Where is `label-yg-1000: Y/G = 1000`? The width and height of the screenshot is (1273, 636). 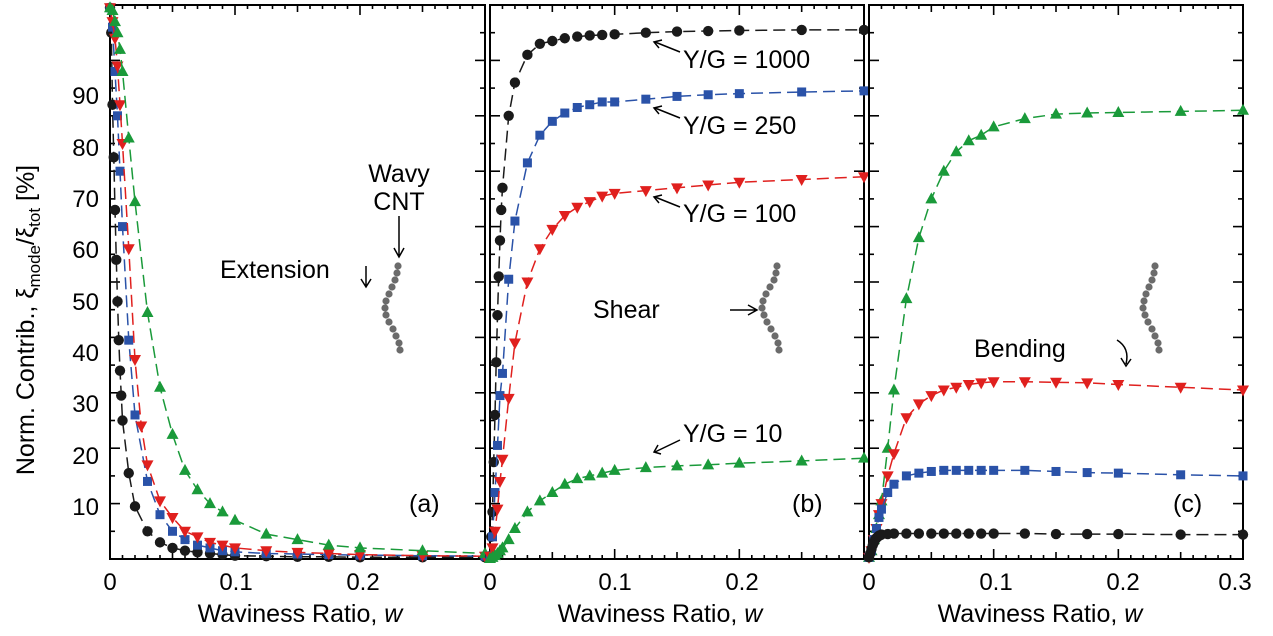 label-yg-1000: Y/G = 1000 is located at coordinates (731, 56).